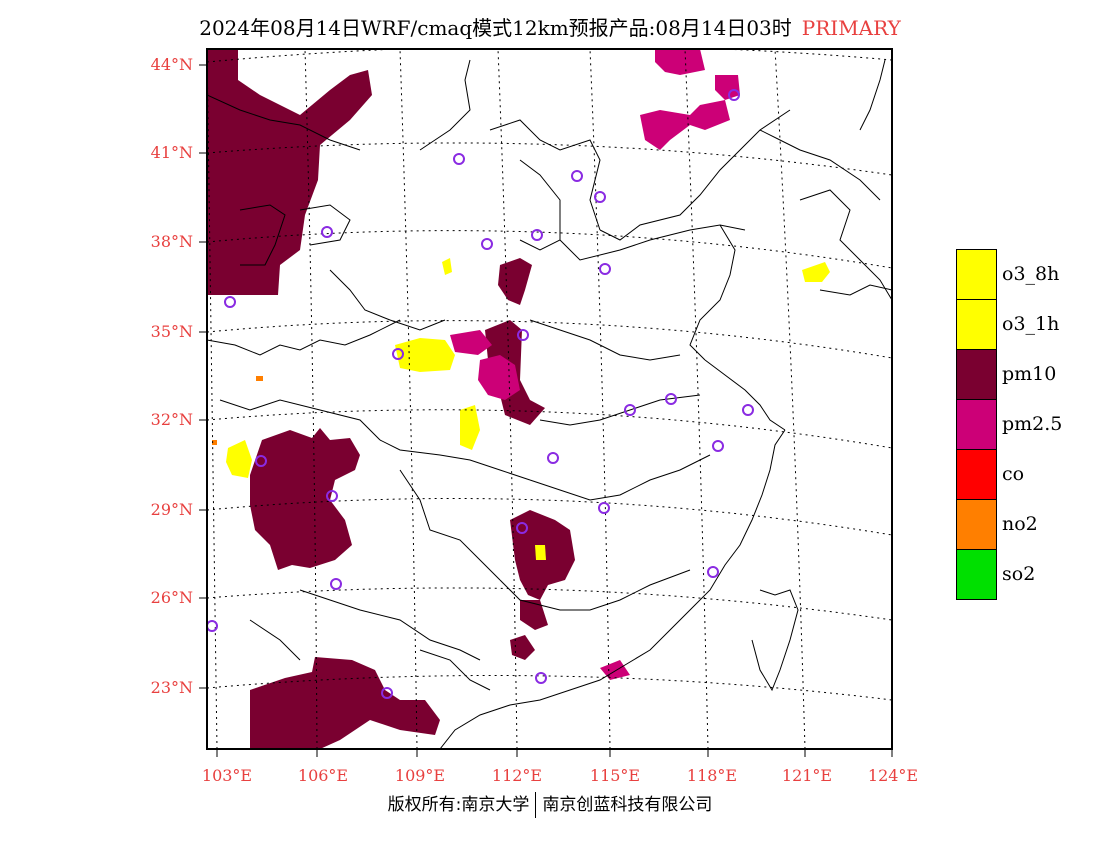  What do you see at coordinates (627, 805) in the screenshot?
I see `copyright-right: 南京创蓝科技有限公司` at bounding box center [627, 805].